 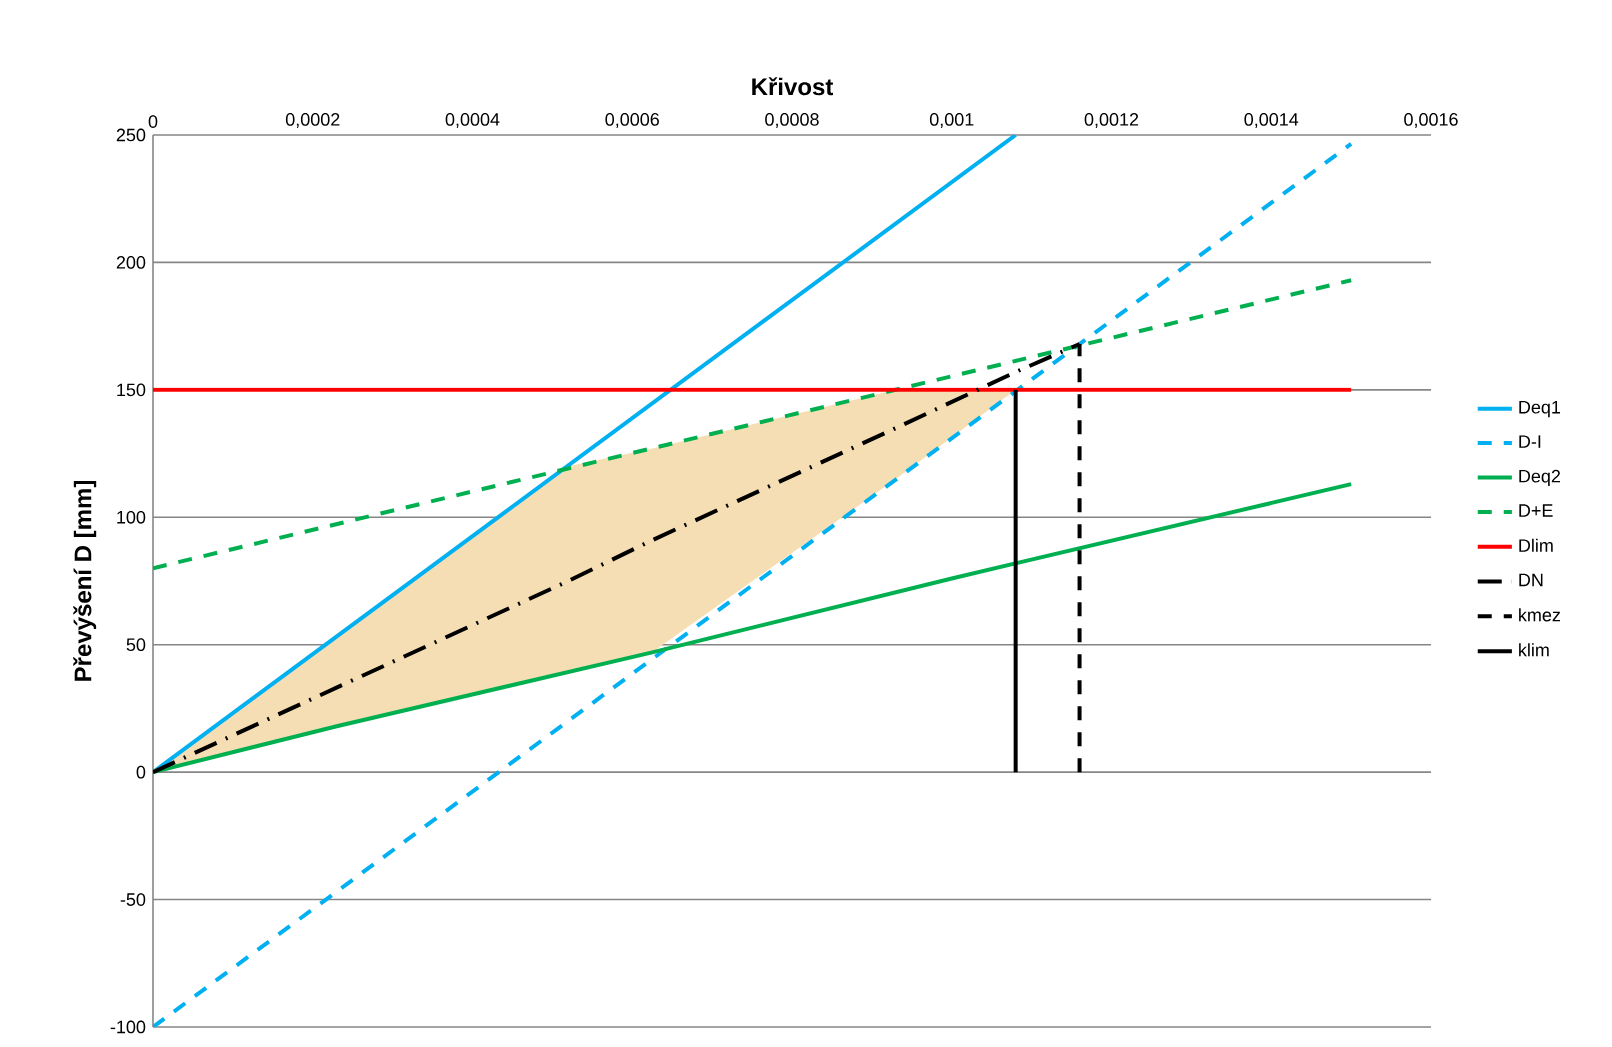 What do you see at coordinates (133, 899) in the screenshot?
I see `y-tick-label: -50` at bounding box center [133, 899].